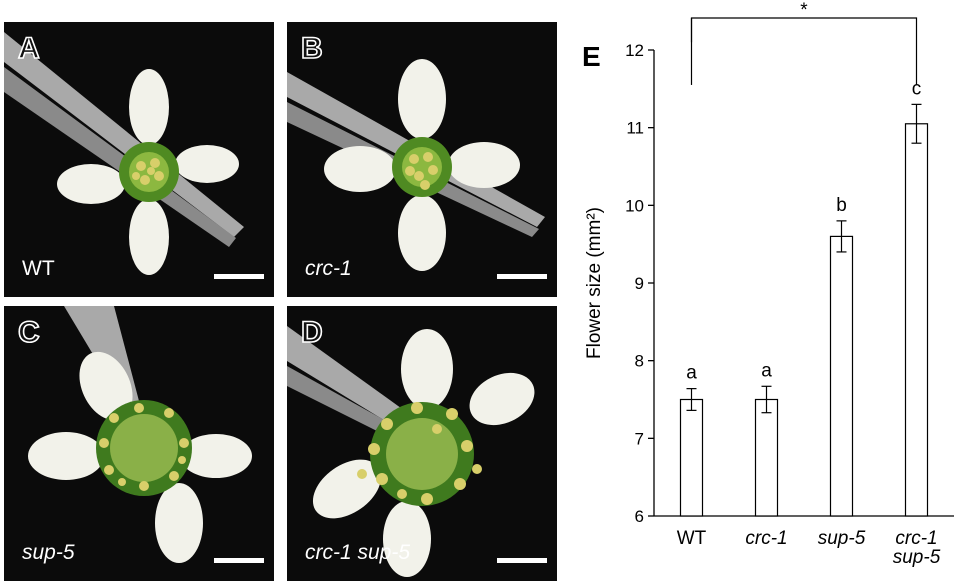  I want to click on bracket-line, so click(804, 51).